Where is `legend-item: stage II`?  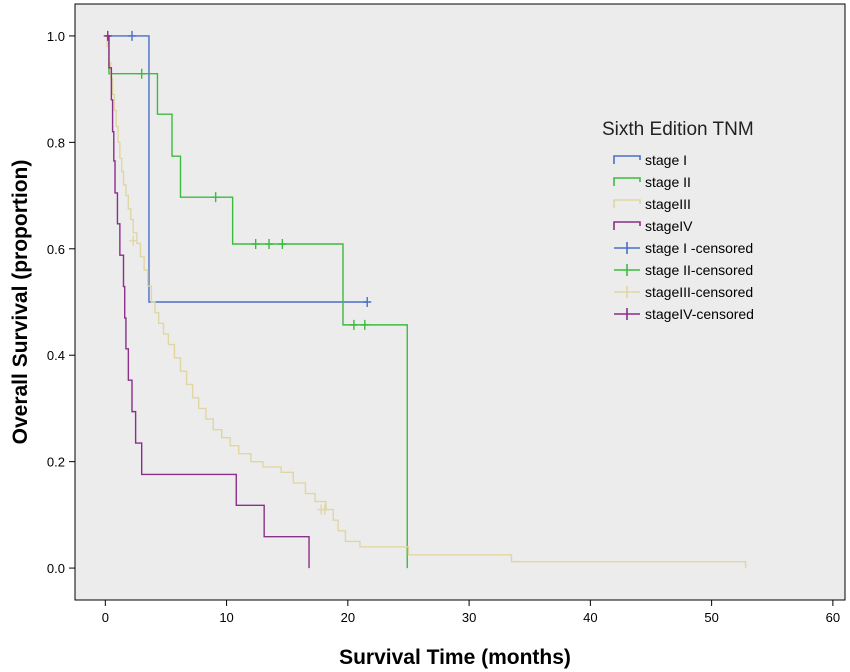
legend-item: stage II is located at coordinates (652, 182).